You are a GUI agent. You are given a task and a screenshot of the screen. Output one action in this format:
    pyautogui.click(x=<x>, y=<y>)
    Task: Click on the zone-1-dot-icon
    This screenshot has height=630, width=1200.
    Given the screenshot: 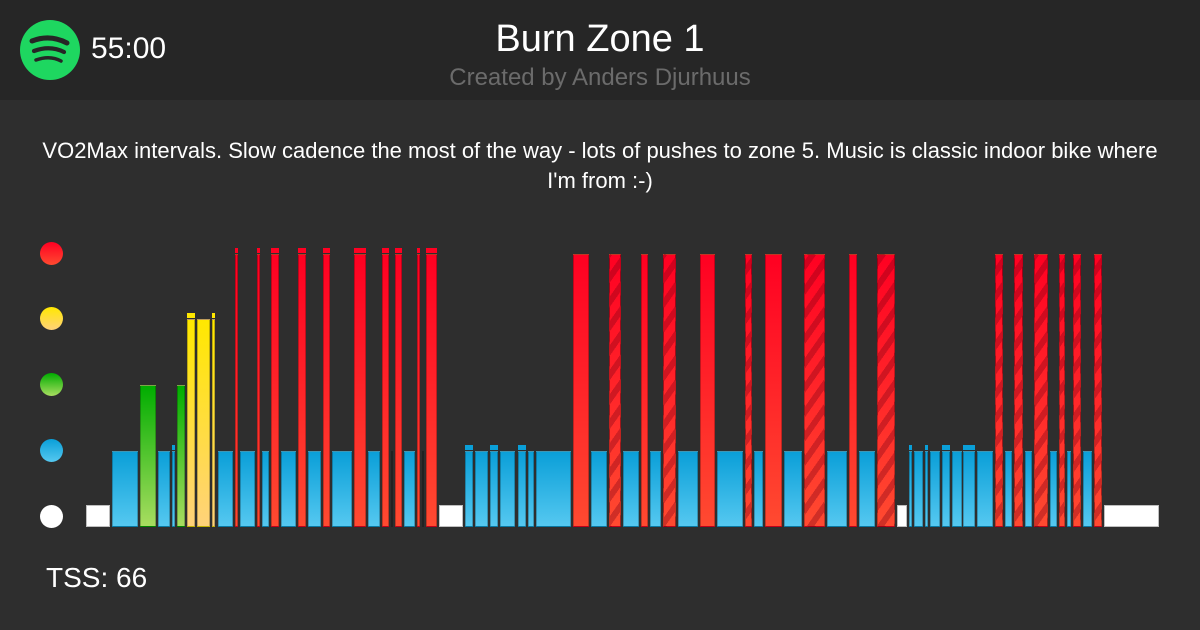 What is the action you would take?
    pyautogui.click(x=51, y=516)
    